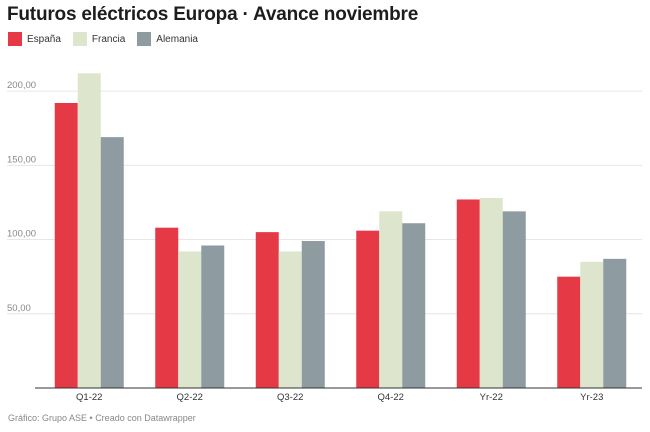 The width and height of the screenshot is (650, 432). Describe the element at coordinates (290, 397) in the screenshot. I see `x-tick-label: Q3-22` at that location.